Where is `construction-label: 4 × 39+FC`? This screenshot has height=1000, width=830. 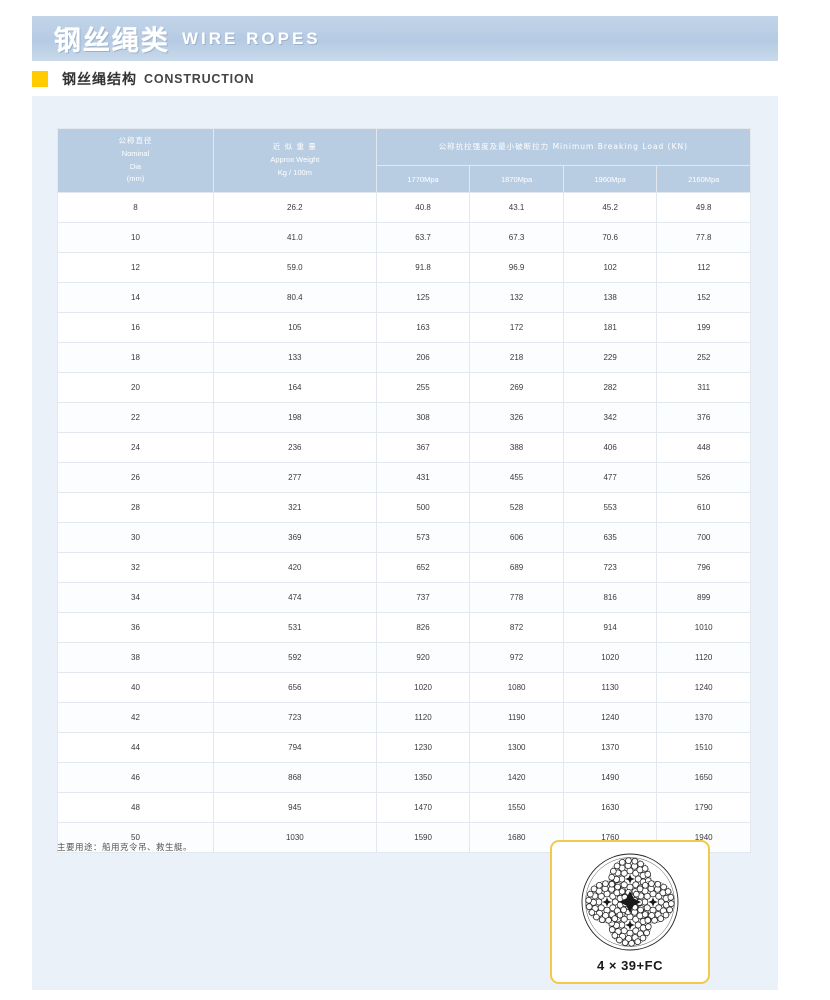
construction-label: 4 × 39+FC is located at coordinates (630, 965).